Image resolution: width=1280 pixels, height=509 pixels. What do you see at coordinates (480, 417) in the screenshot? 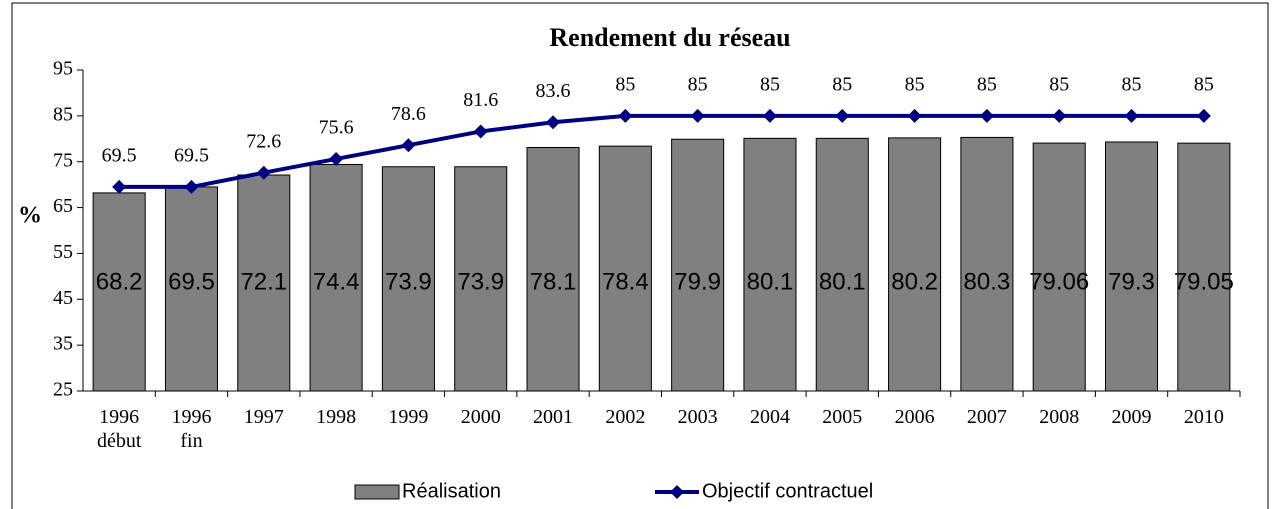
I see `x-tick-label: 2000` at bounding box center [480, 417].